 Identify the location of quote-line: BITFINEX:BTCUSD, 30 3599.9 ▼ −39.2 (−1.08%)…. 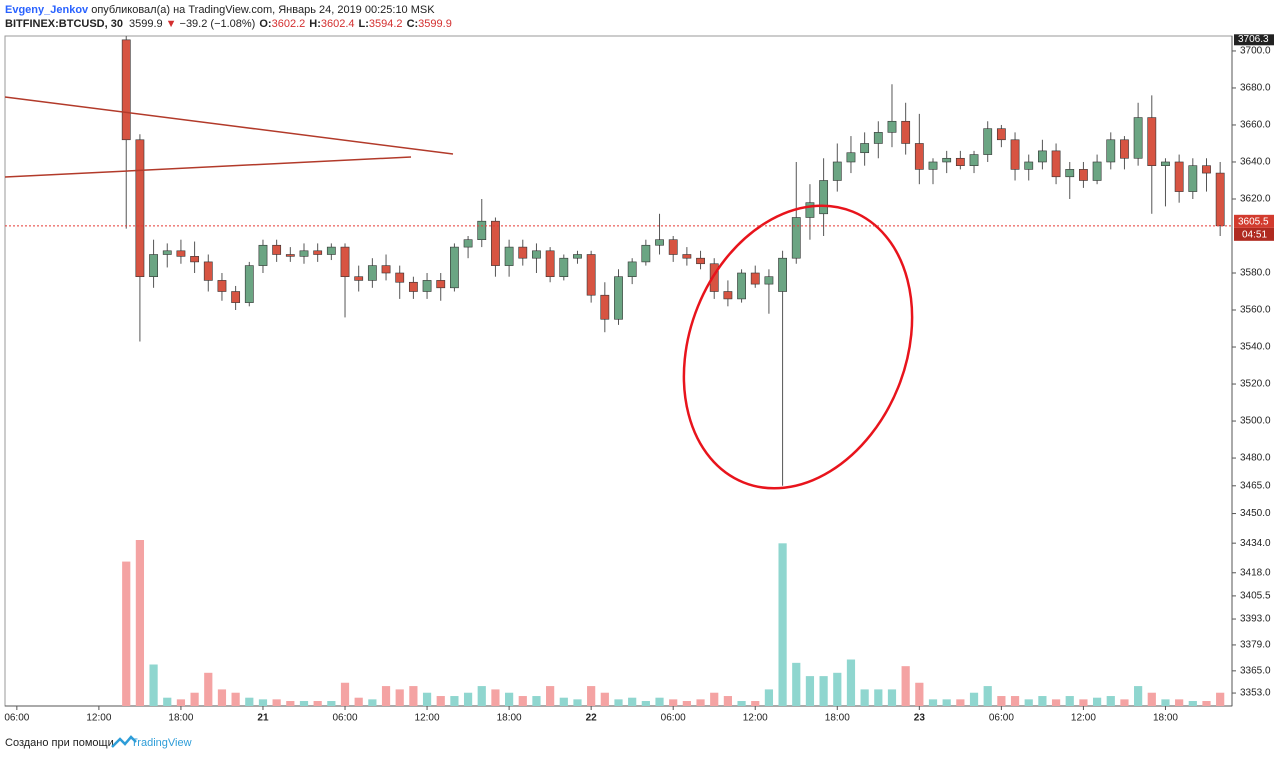
(228, 24).